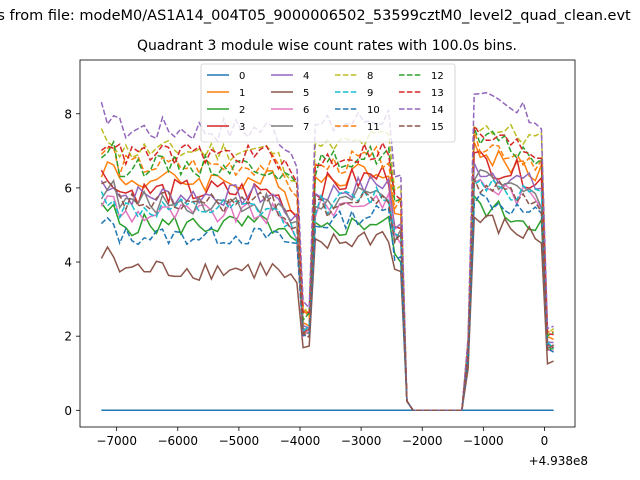 The image size is (640, 480). I want to click on x-tick-label: −1000, so click(483, 441).